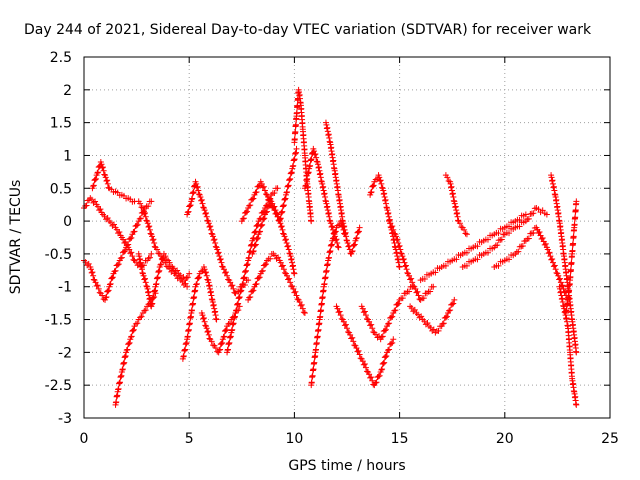  Describe the element at coordinates (65, 288) in the screenshot. I see `y-tick-label: -1` at that location.